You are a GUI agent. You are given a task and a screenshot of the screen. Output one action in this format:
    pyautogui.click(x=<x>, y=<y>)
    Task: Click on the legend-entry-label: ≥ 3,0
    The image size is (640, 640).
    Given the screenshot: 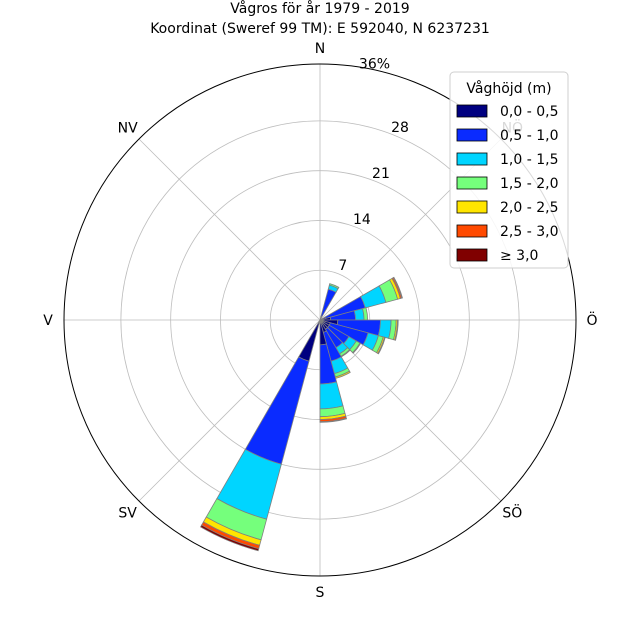 What is the action you would take?
    pyautogui.click(x=519, y=256)
    